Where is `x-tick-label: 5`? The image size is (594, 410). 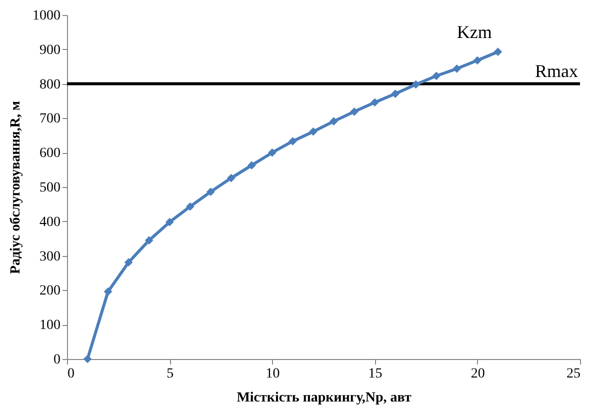
x-tick-label: 5 is located at coordinates (170, 374).